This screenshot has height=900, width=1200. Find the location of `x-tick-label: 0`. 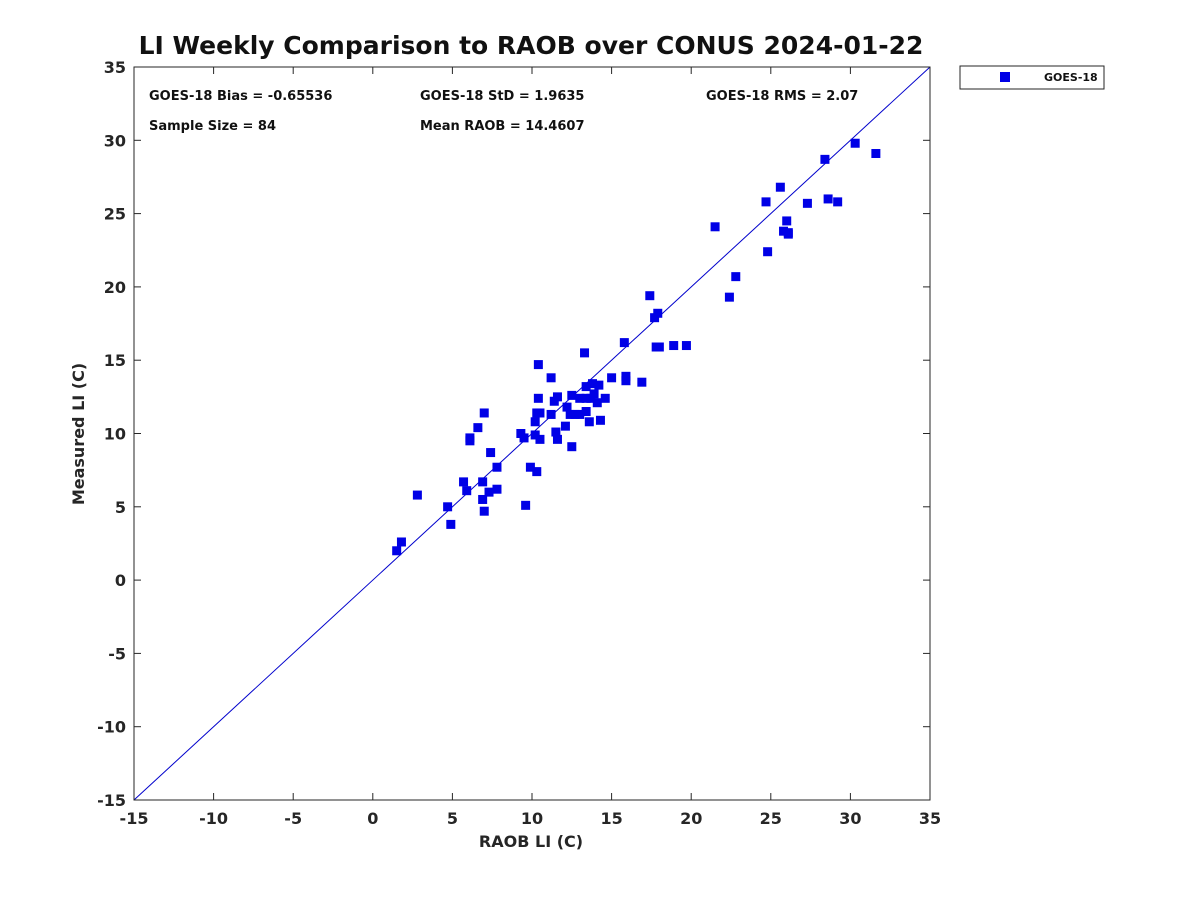

x-tick-label: 0 is located at coordinates (372, 818).